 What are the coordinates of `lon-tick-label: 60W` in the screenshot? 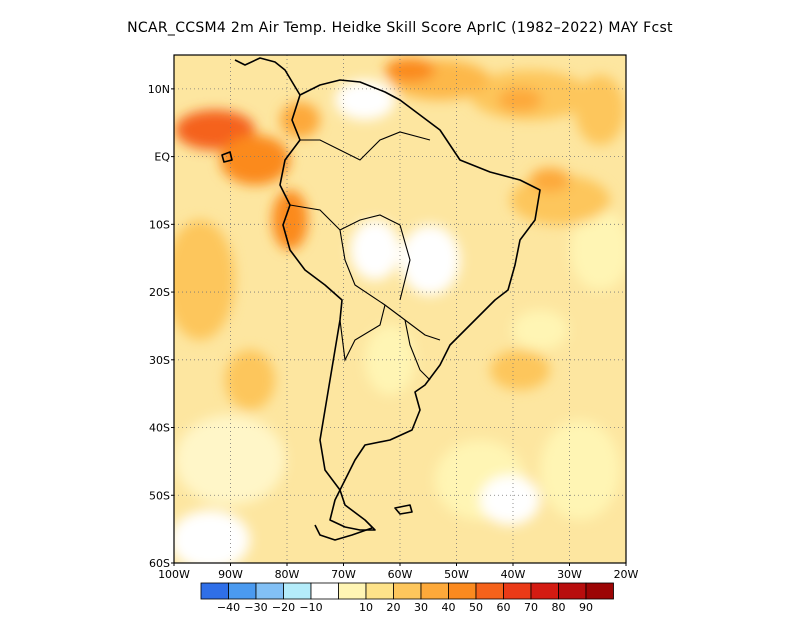 It's located at (400, 574).